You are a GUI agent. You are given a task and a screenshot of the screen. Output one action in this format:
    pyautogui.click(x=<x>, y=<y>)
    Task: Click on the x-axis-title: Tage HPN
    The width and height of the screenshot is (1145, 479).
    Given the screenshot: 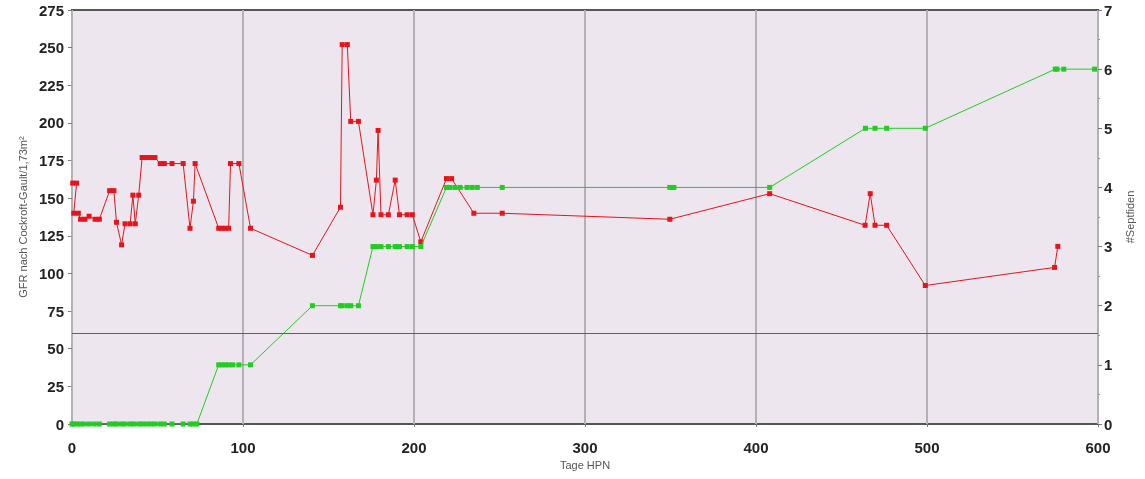 What is the action you would take?
    pyautogui.click(x=585, y=465)
    